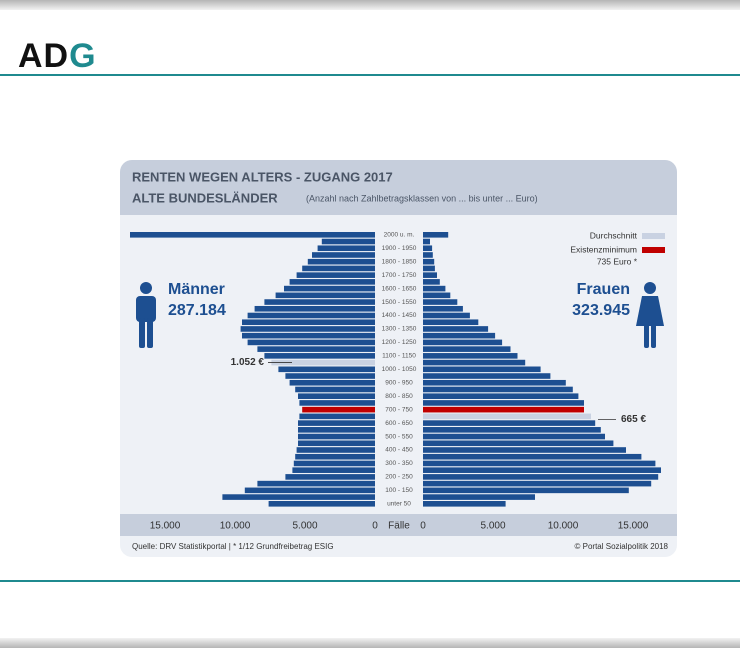  What do you see at coordinates (399, 275) in the screenshot?
I see `category-label: 1700 - 1750` at bounding box center [399, 275].